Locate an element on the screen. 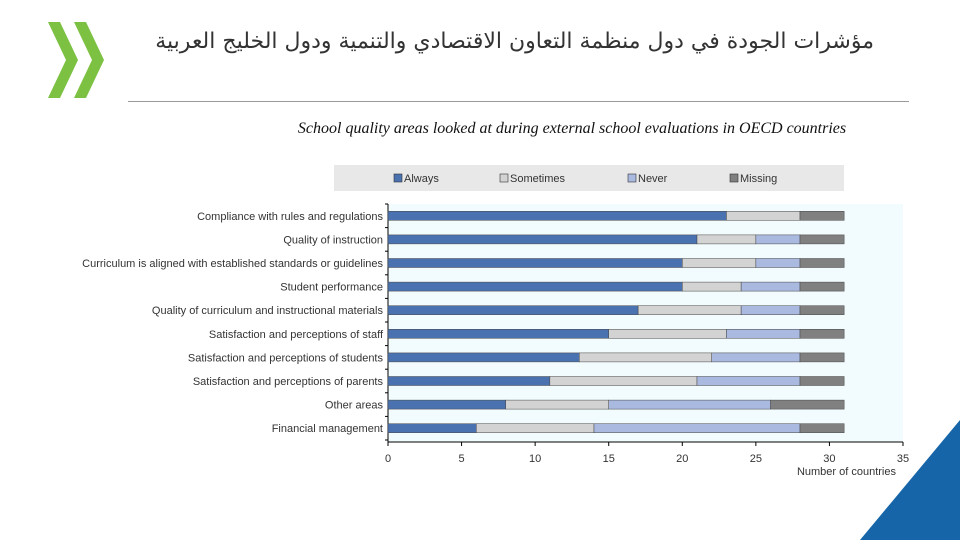  bar-always-student-performance is located at coordinates (535, 286).